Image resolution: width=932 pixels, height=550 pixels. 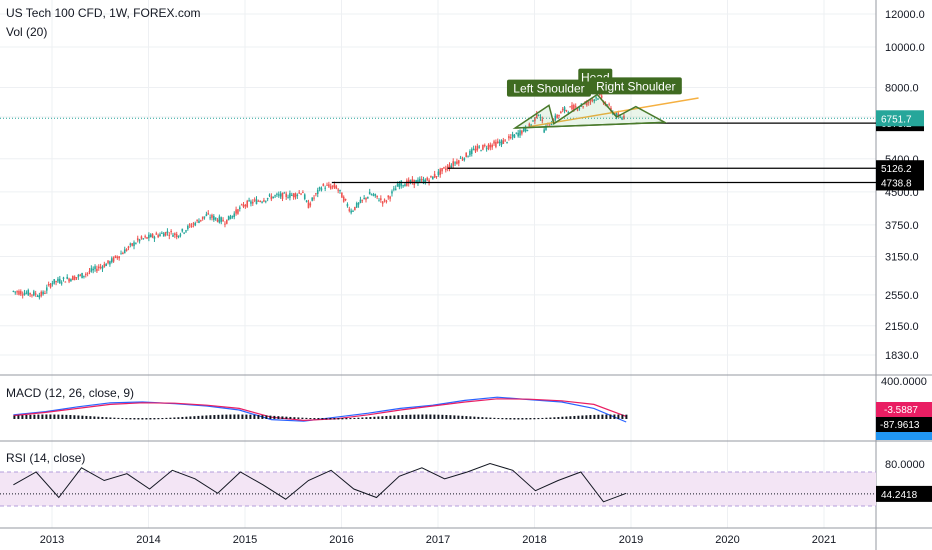 What do you see at coordinates (52, 540) in the screenshot?
I see `time-axis-label: 2013` at bounding box center [52, 540].